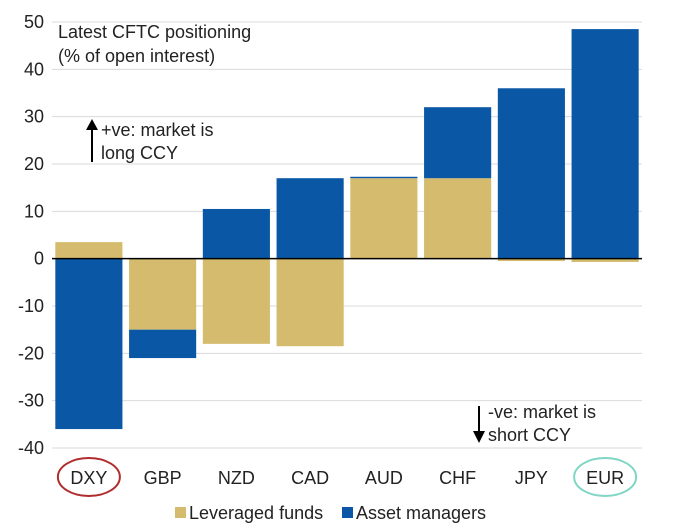 The image size is (690, 532). What do you see at coordinates (236, 301) in the screenshot?
I see `bar-nzd-leveraged-funds` at bounding box center [236, 301].